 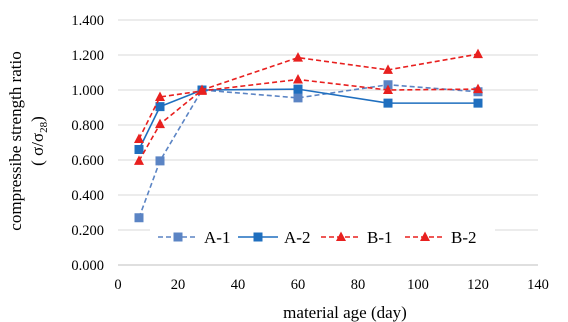 I want to click on y-tick-label: 0.400, so click(x=87, y=196).